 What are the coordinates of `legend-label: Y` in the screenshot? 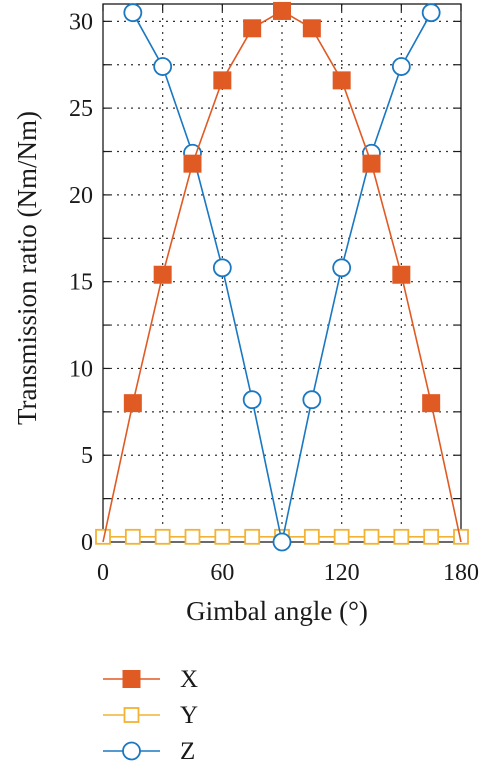 It's located at (189, 715).